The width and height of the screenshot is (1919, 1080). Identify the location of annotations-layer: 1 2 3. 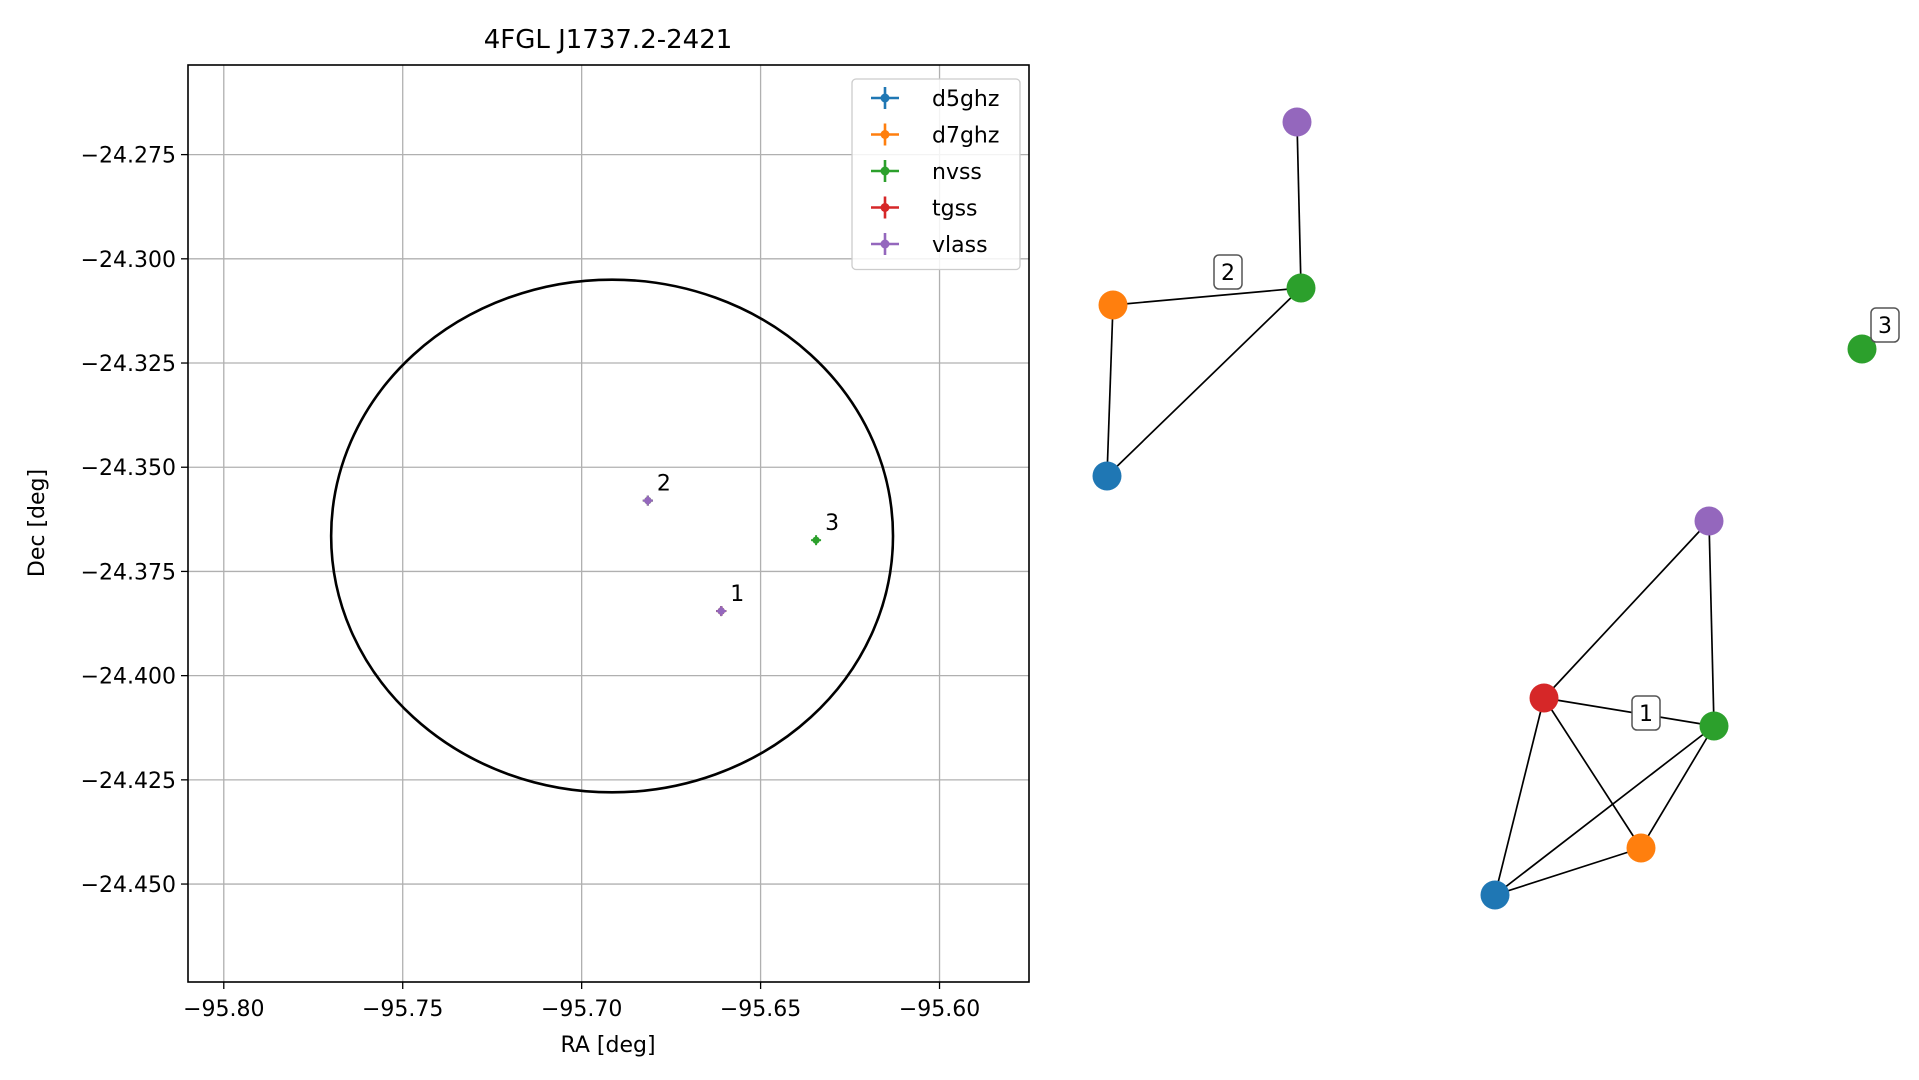
(748, 539).